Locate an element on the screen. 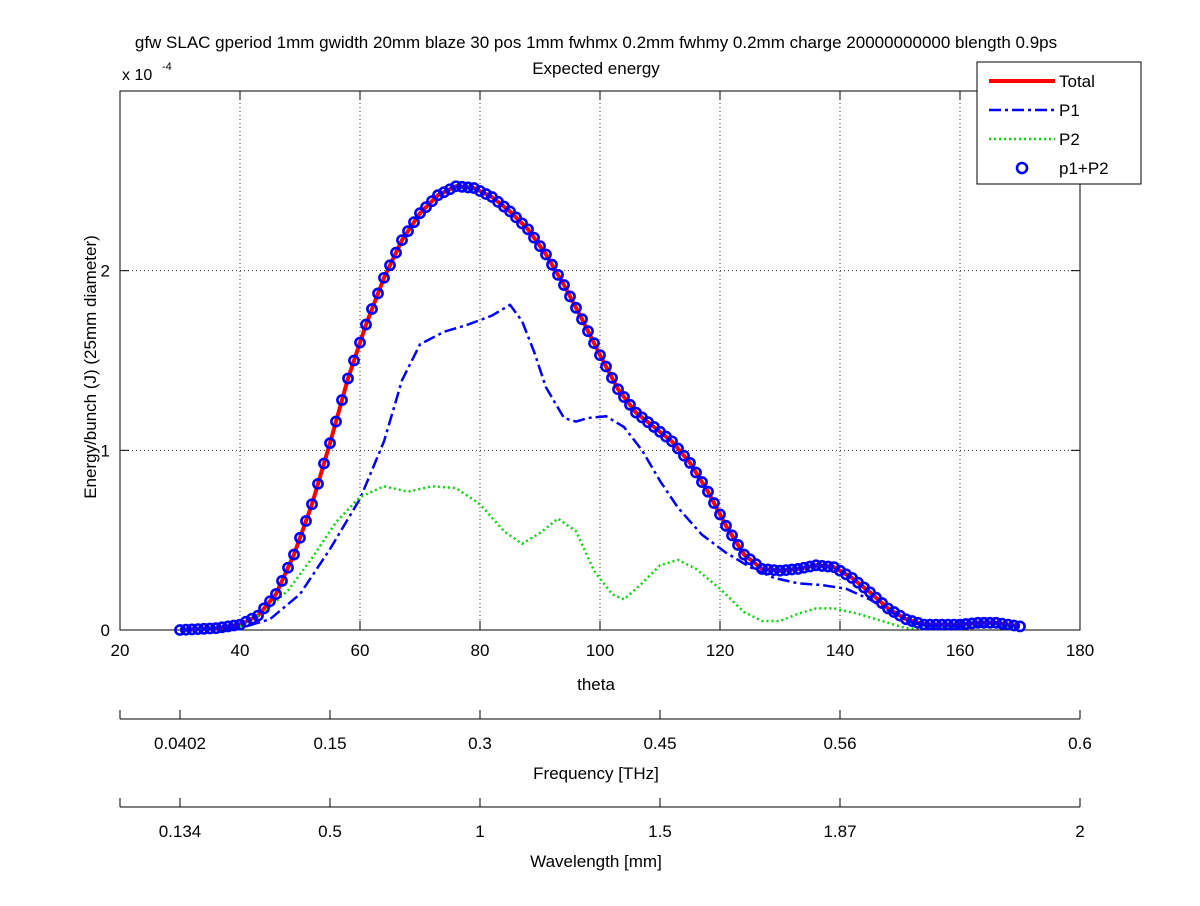 Image resolution: width=1200 pixels, height=906 pixels. y-tick-label-1: 1 is located at coordinates (105, 450).